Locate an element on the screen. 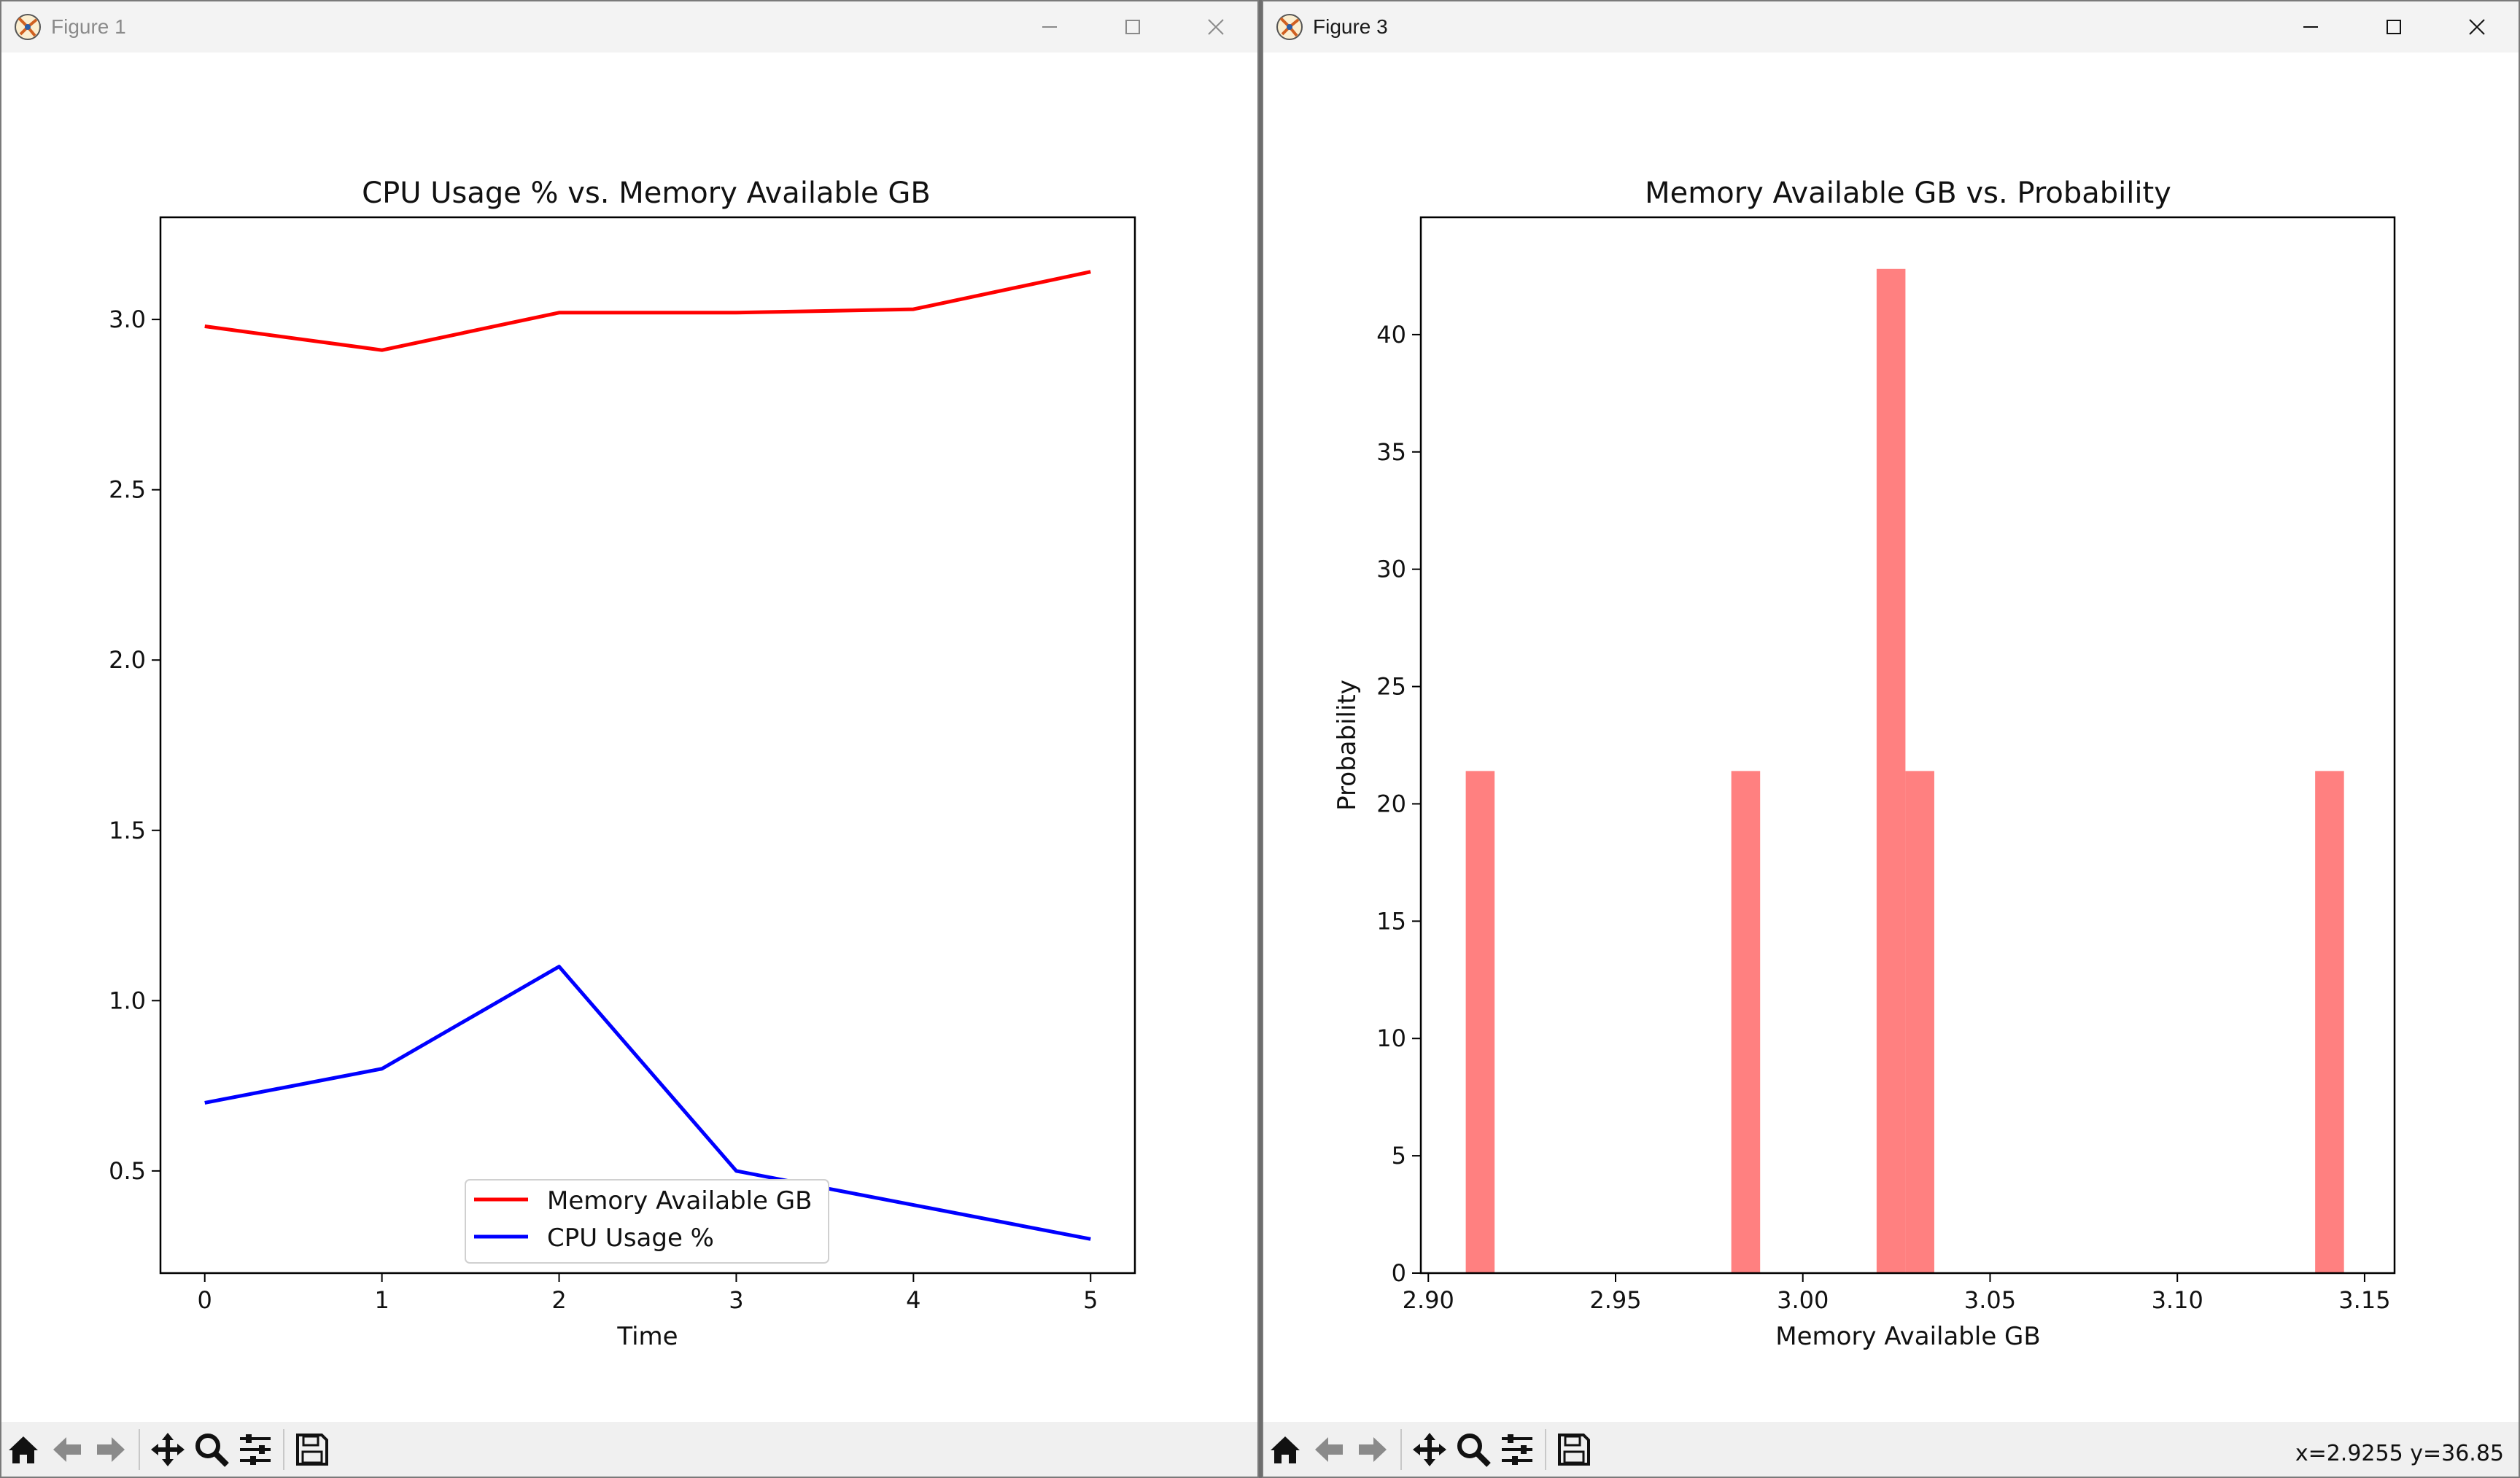 Image resolution: width=2520 pixels, height=1478 pixels. legend-label-cpu: CPU Usage % is located at coordinates (630, 1238).